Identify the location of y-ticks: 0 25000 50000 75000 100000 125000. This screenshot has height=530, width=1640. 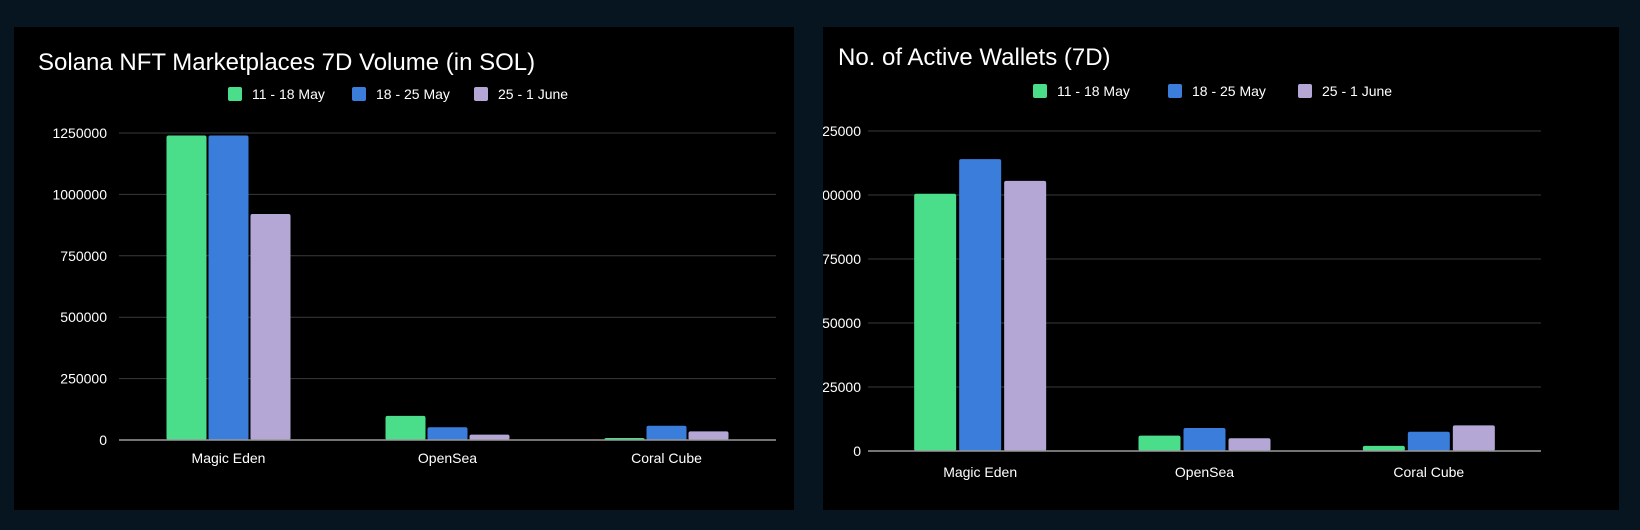
(842, 291).